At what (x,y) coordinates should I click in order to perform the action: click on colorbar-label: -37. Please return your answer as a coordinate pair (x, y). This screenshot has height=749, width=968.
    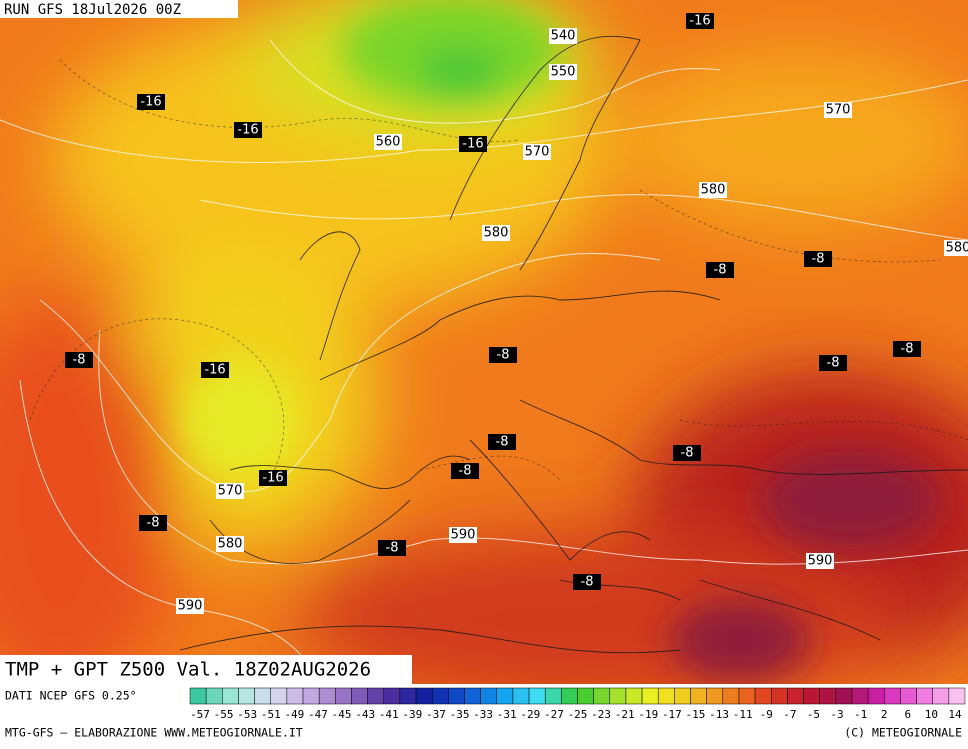
    Looking at the image, I should click on (436, 714).